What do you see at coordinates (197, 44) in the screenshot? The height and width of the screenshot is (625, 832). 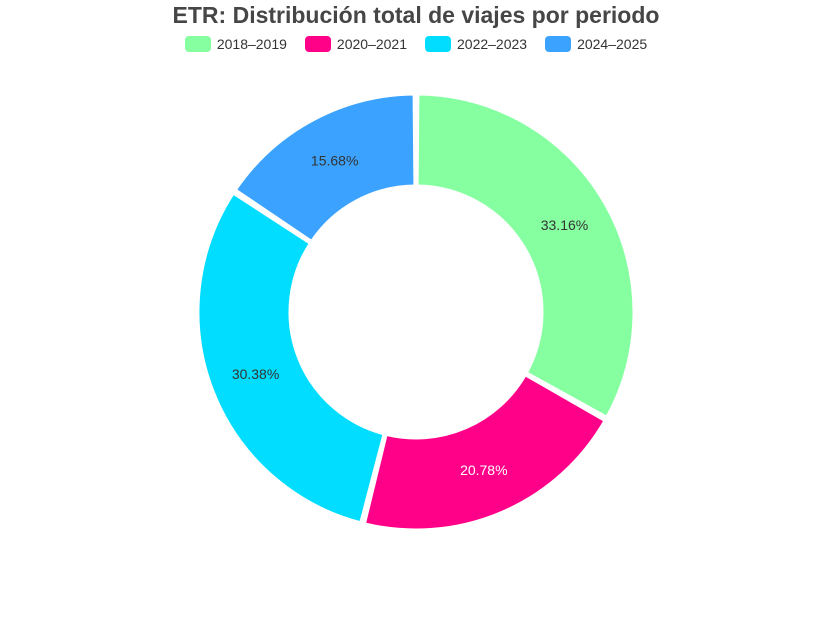 I see `legend-swatch-2018-2019` at bounding box center [197, 44].